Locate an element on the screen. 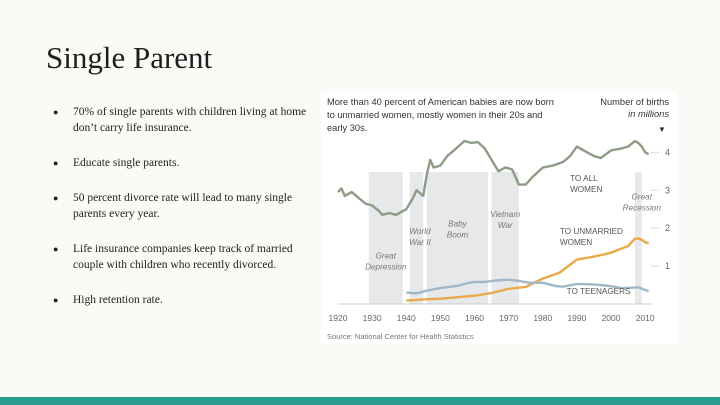  x-tick-label: 1980 is located at coordinates (542, 318).